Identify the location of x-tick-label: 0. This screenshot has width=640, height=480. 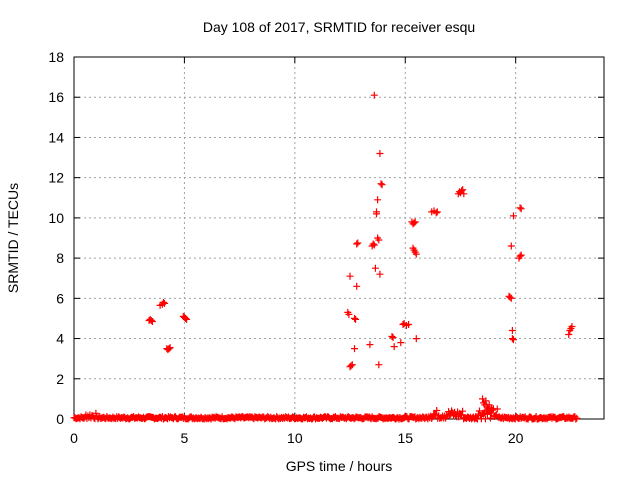
(74, 438).